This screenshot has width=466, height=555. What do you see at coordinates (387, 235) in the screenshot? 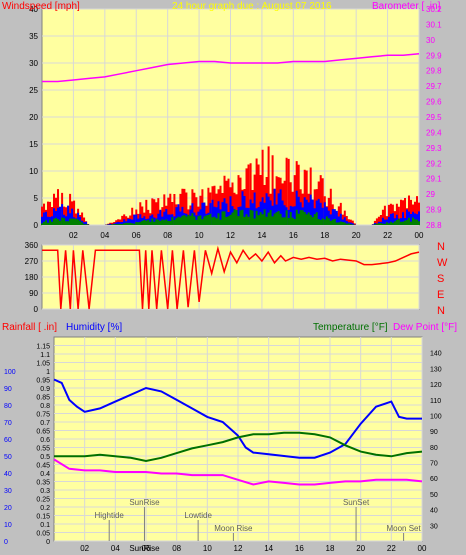
I see `top-x-tick-label: 22` at bounding box center [387, 235].